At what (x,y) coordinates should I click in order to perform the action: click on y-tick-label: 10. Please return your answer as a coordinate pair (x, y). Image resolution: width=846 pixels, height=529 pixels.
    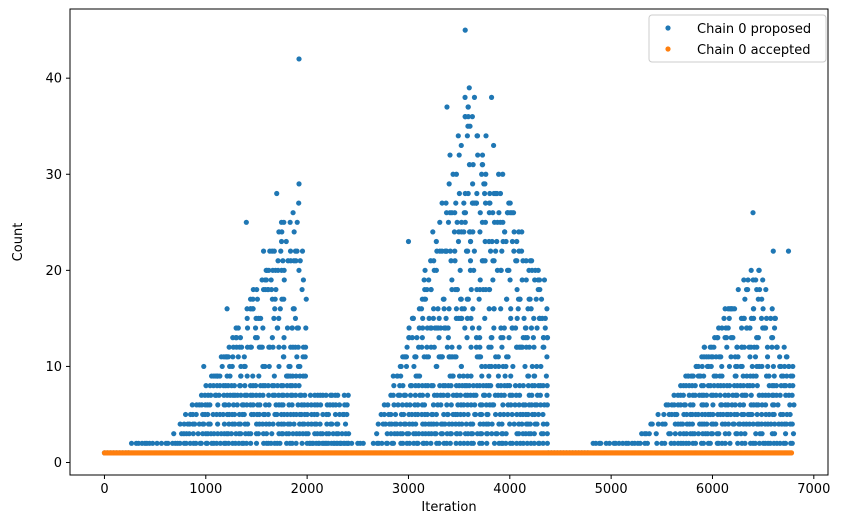
    Looking at the image, I should click on (53, 367).